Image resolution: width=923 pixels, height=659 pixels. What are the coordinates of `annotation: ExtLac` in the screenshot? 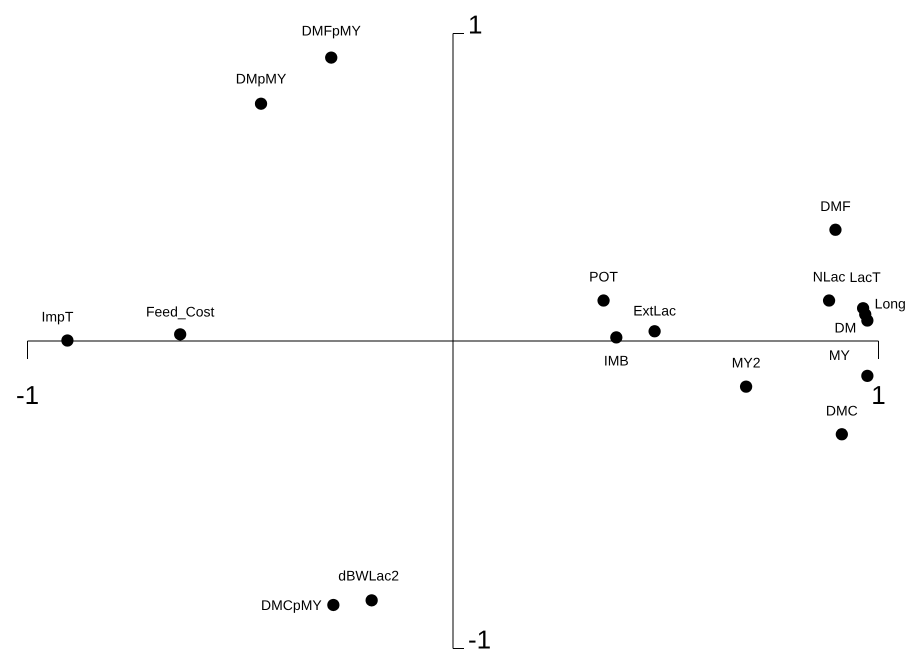 It's located at (654, 310).